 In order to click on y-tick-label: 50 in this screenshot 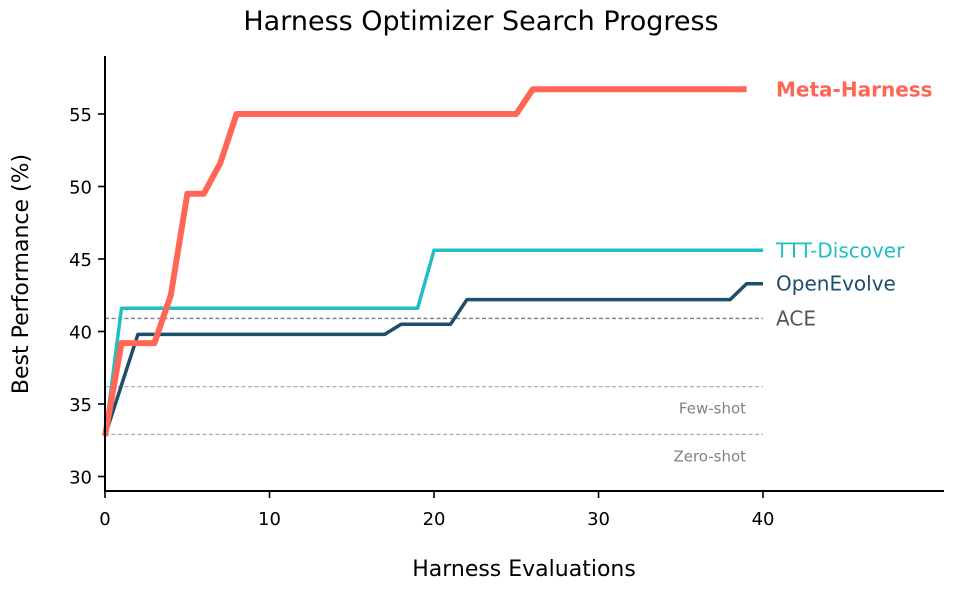, I will do `click(80, 188)`.